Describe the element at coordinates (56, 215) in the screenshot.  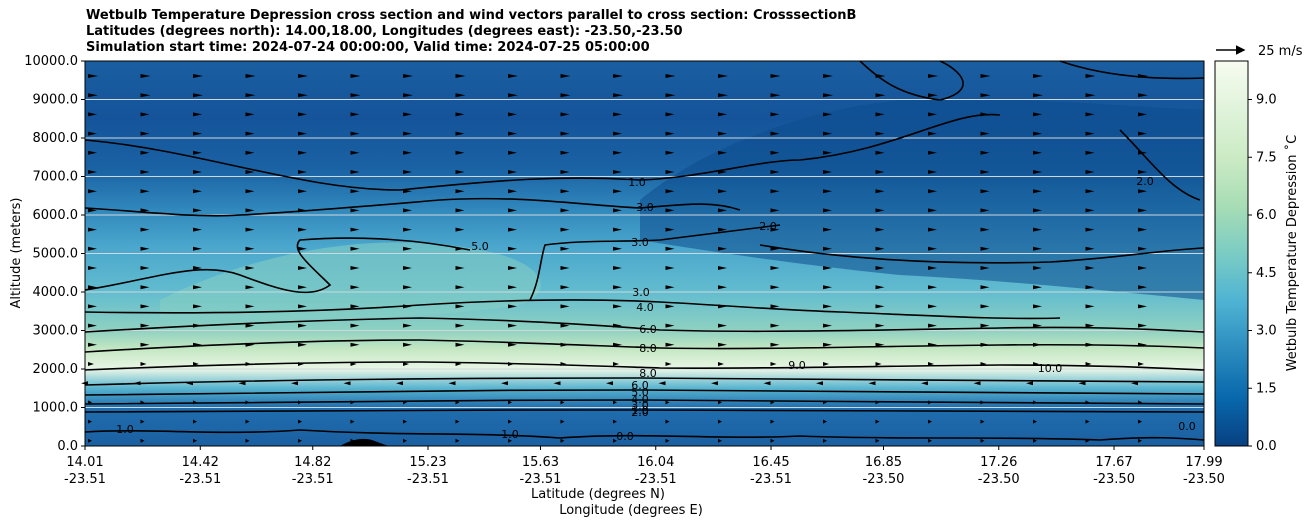
I see `y-tick-label: 6000.0` at that location.